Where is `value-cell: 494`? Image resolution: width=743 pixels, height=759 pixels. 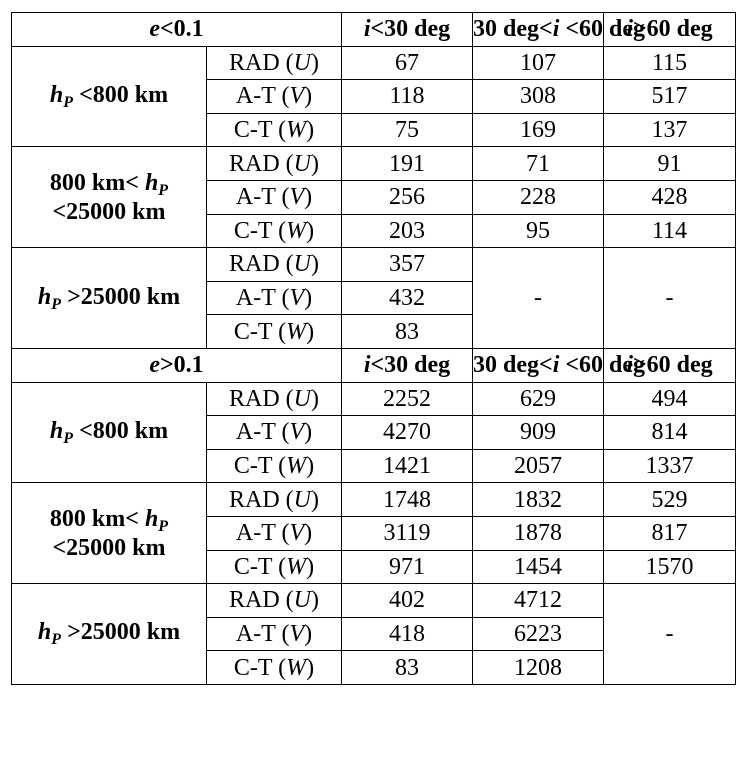 value-cell: 494 is located at coordinates (669, 399).